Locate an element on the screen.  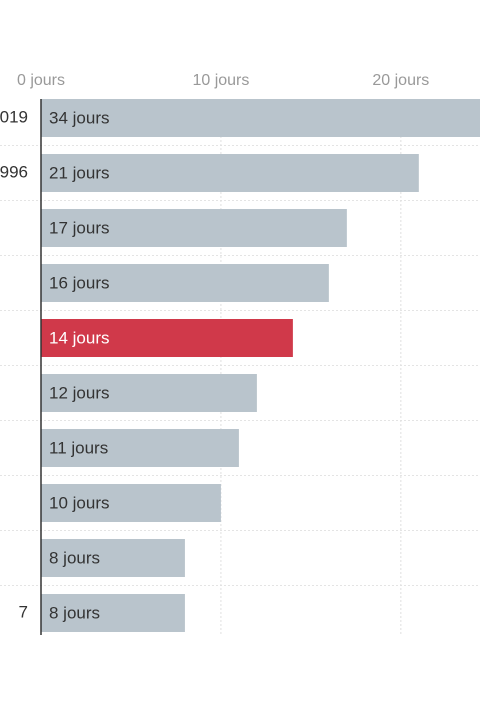
category-label: 7 is located at coordinates (23, 611).